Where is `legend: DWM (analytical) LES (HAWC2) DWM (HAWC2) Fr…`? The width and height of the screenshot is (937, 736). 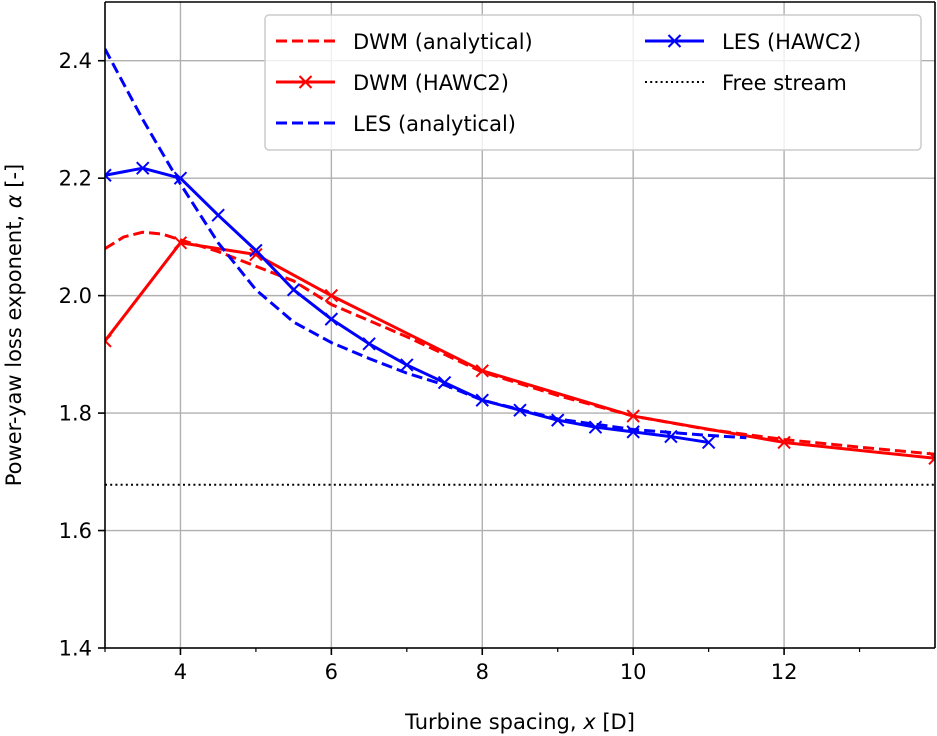 legend: DWM (analytical) LES (HAWC2) DWM (HAWC2) Fr… is located at coordinates (593, 82).